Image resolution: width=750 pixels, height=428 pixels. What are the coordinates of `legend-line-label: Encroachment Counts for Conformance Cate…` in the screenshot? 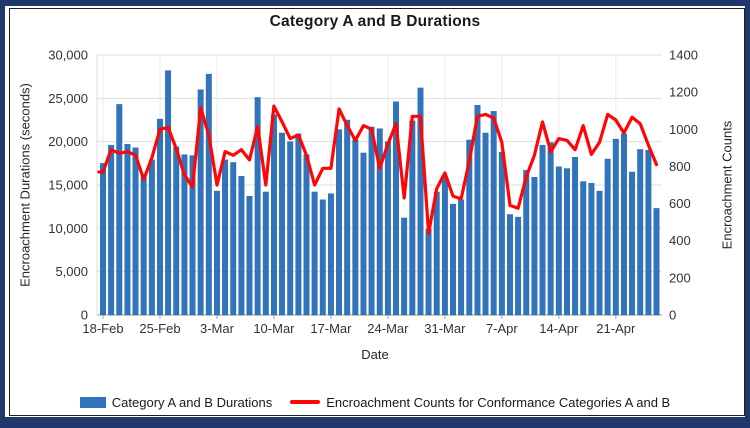 It's located at (498, 402).